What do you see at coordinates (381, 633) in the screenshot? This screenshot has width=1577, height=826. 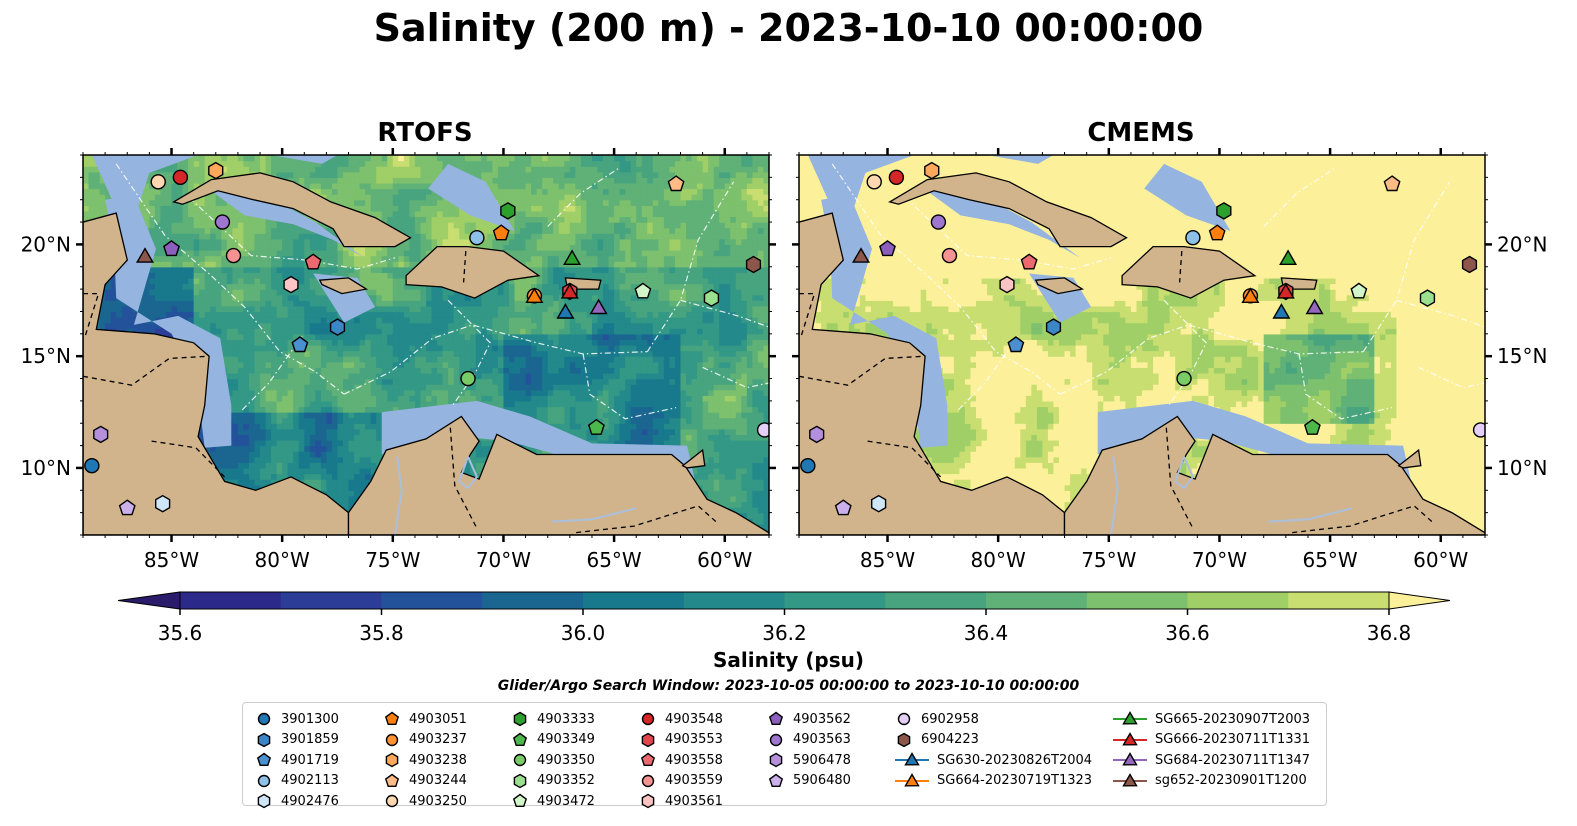 I see `colorbar-tick-label: 35.8` at bounding box center [381, 633].